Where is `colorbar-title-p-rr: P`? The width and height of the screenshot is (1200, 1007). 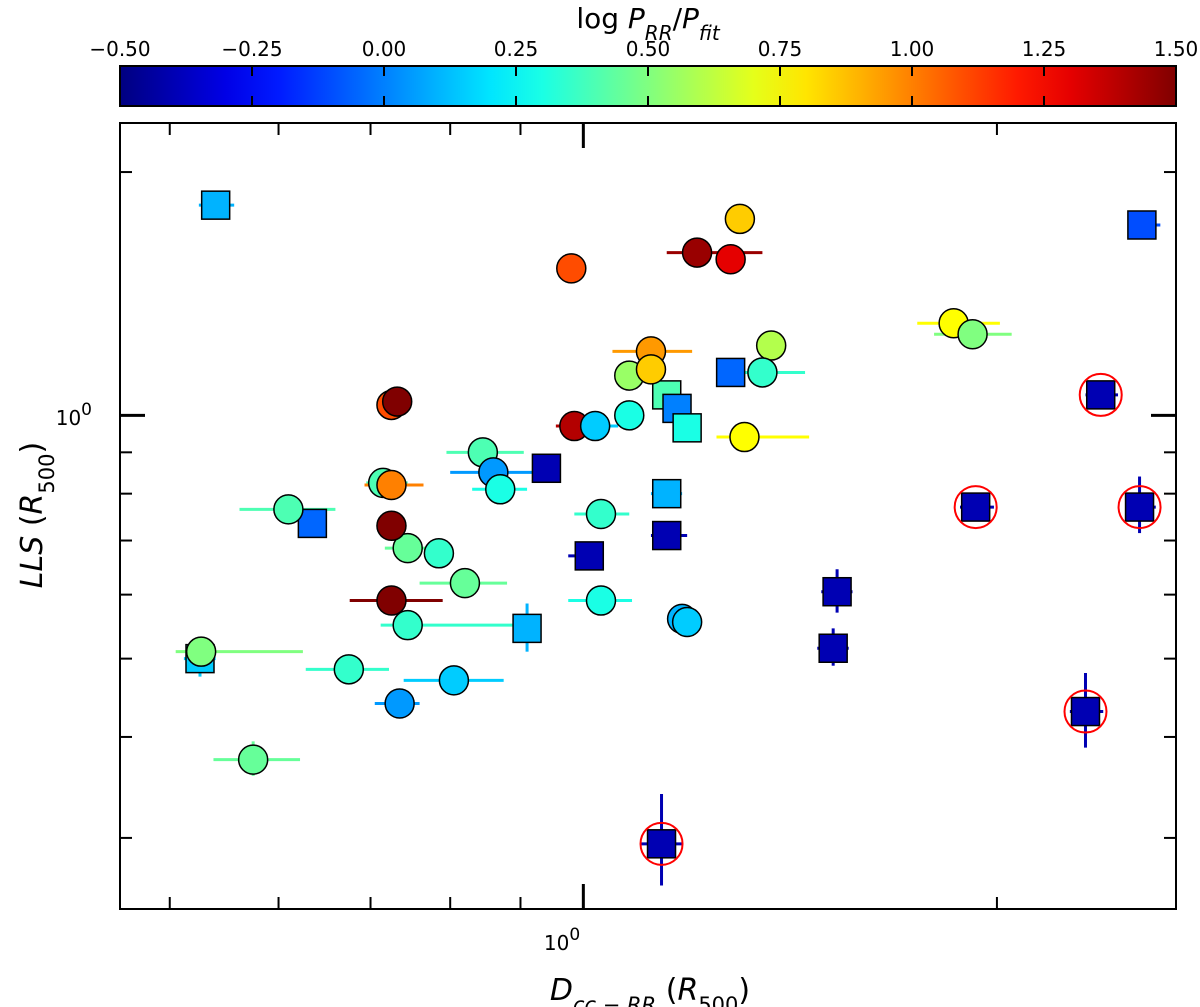 colorbar-title-p-rr: P is located at coordinates (636, 18).